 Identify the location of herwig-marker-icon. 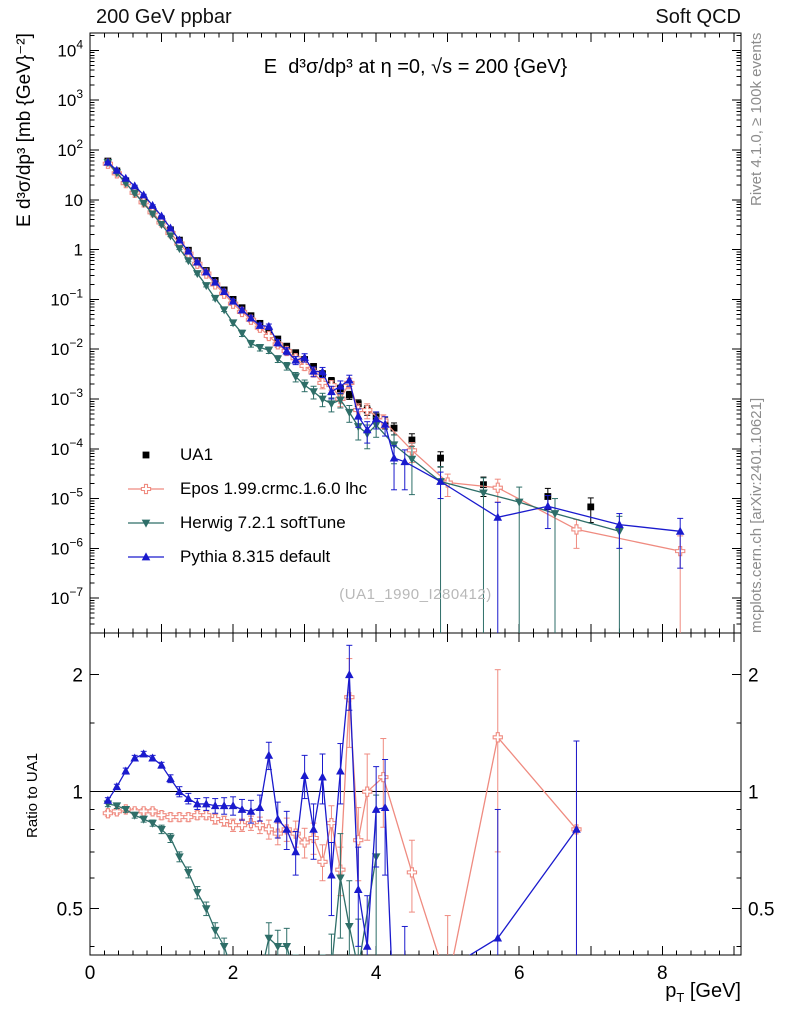
(146, 523).